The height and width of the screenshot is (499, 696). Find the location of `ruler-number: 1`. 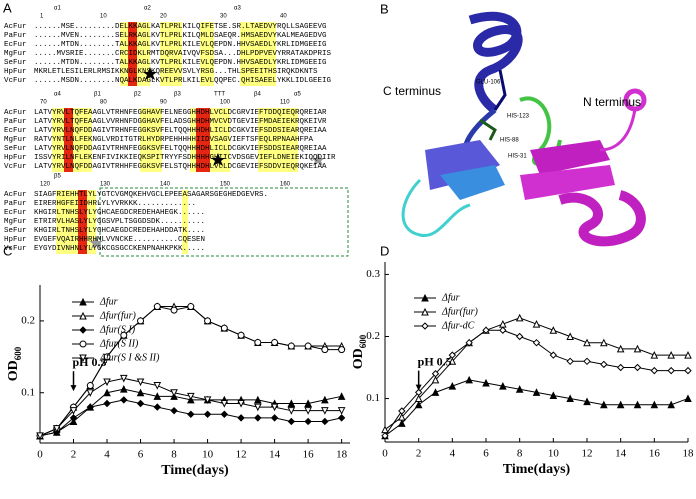

ruler-number: 1 is located at coordinates (42, 17).